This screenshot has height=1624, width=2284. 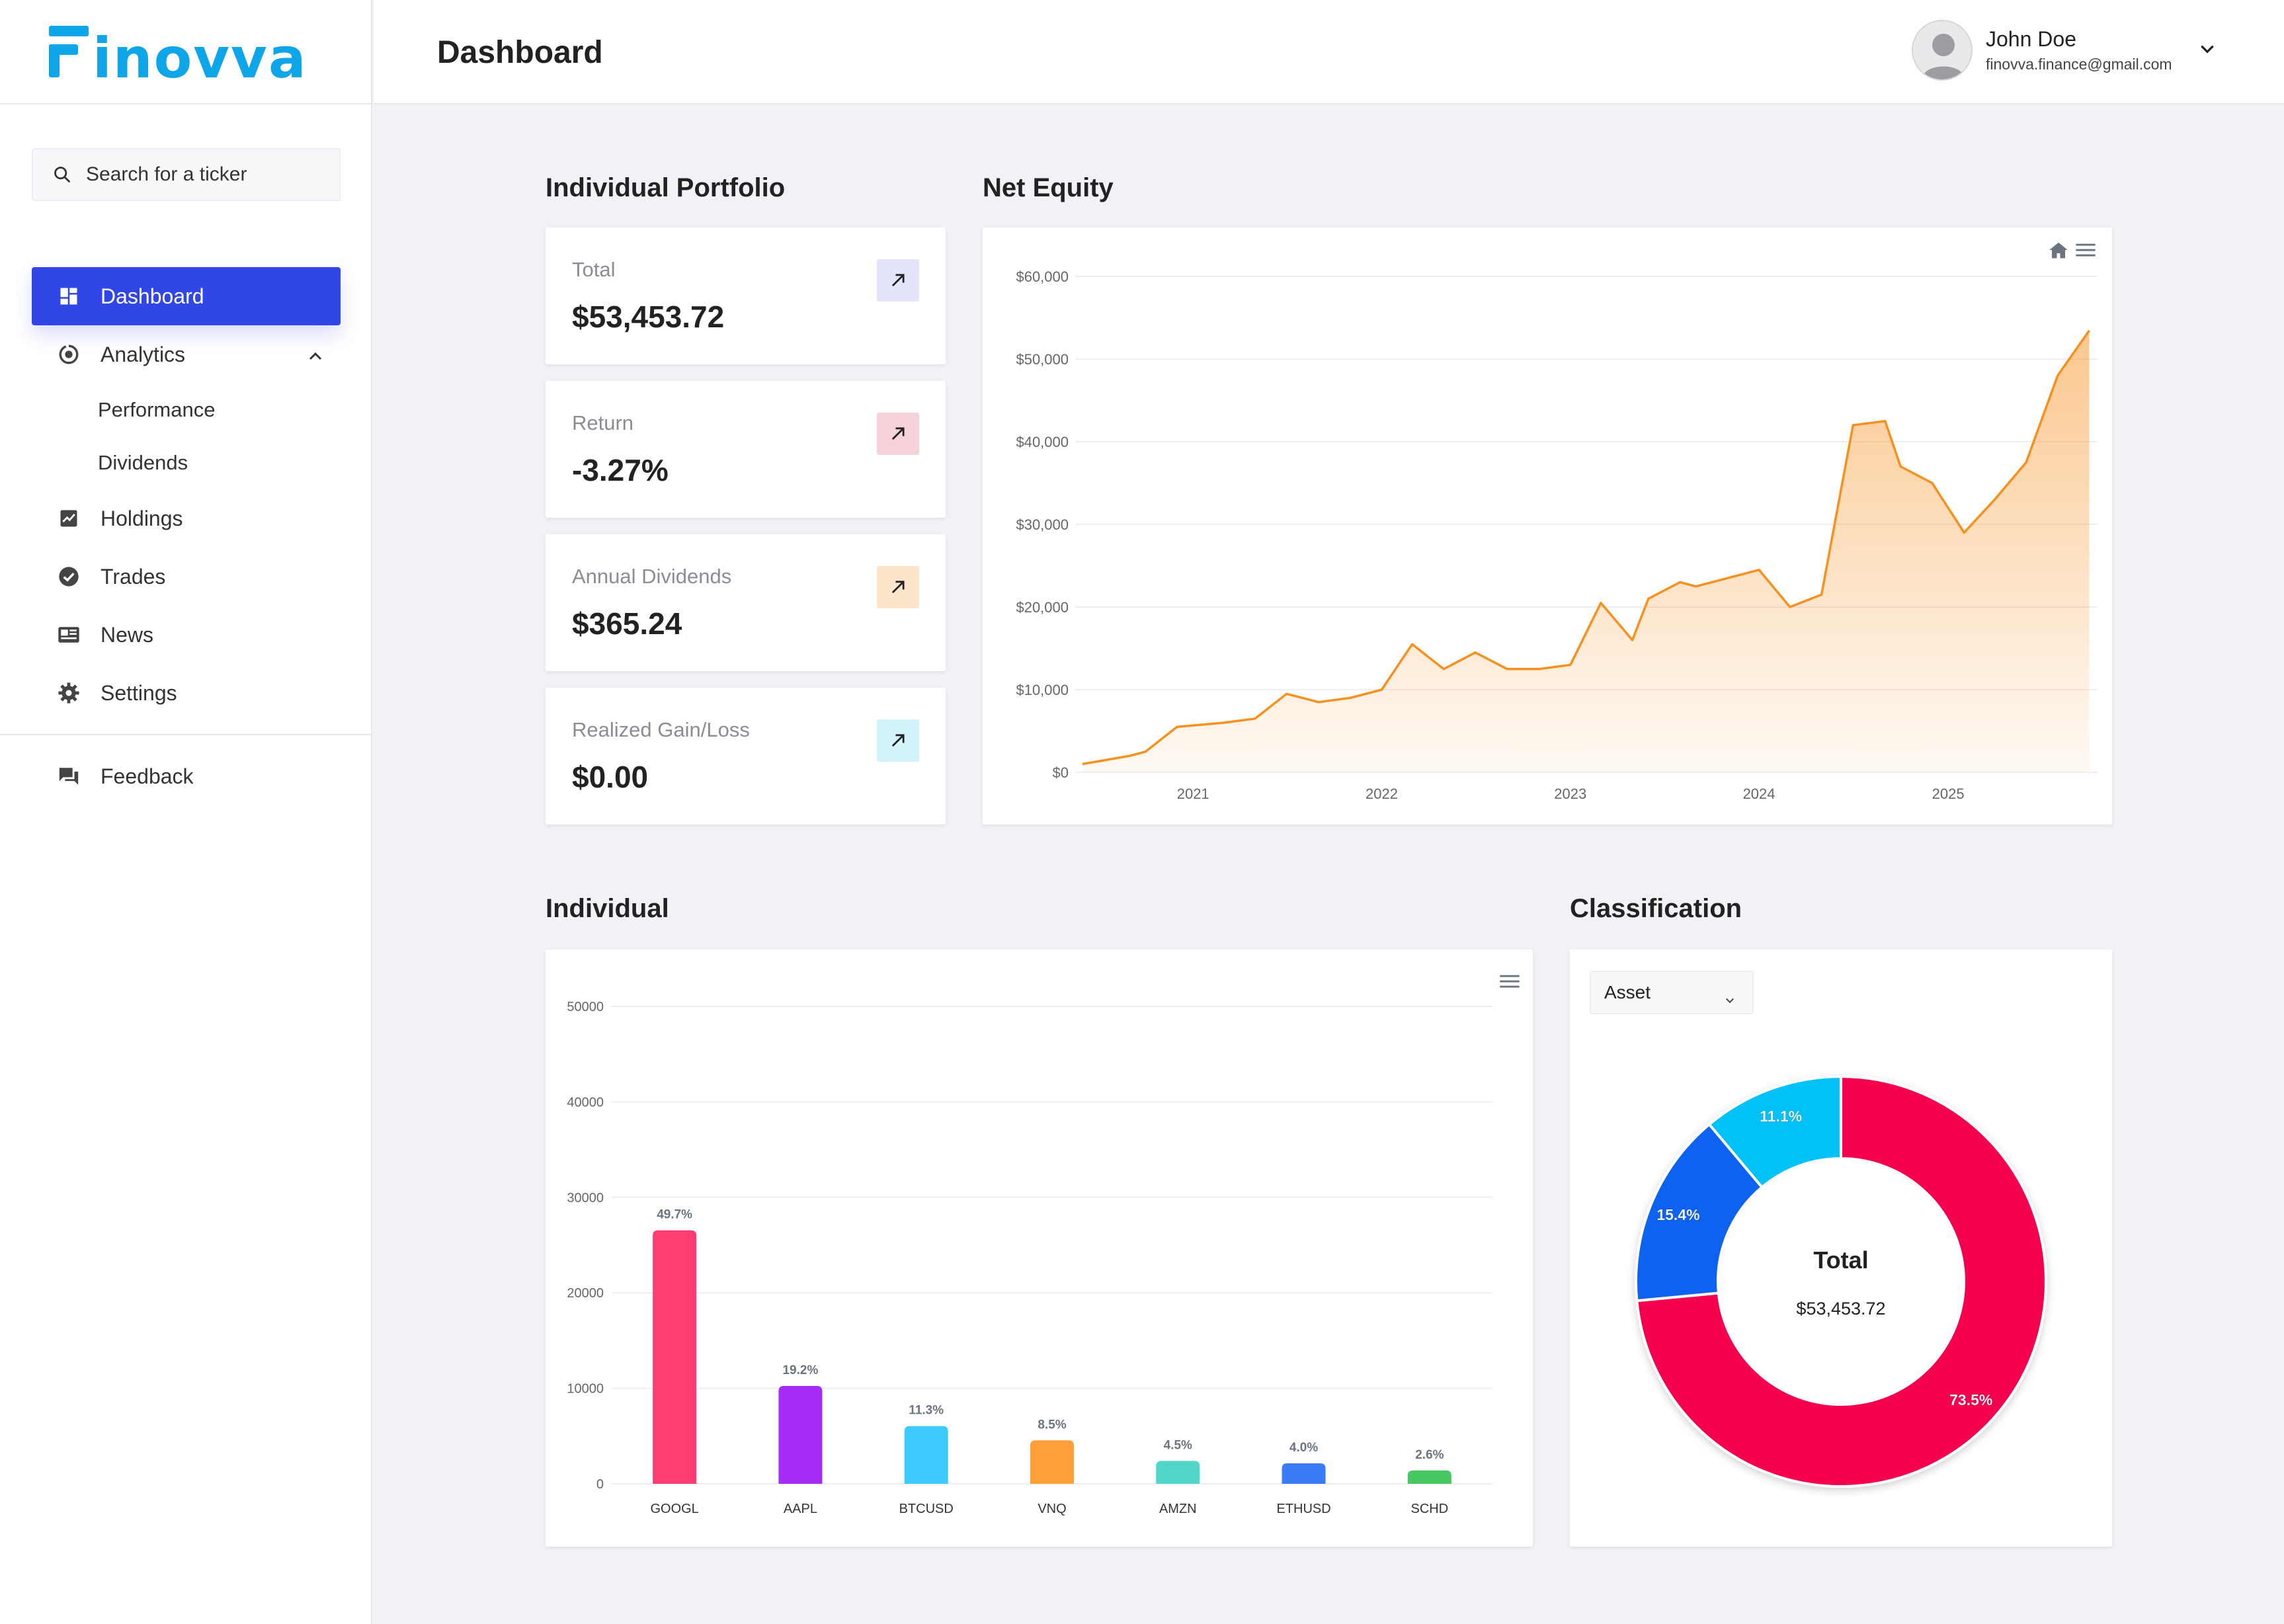 What do you see at coordinates (69, 693) in the screenshot?
I see `gear-icon` at bounding box center [69, 693].